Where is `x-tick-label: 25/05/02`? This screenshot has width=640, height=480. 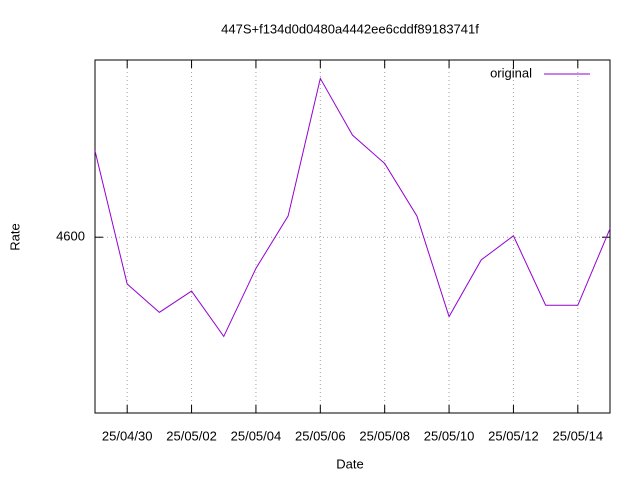
x-tick-label: 25/05/02 is located at coordinates (191, 435).